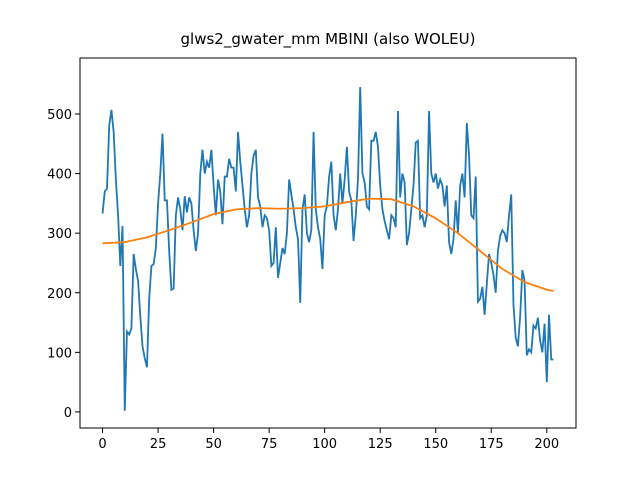 The width and height of the screenshot is (640, 480). I want to click on x-tick-label: 150, so click(435, 444).